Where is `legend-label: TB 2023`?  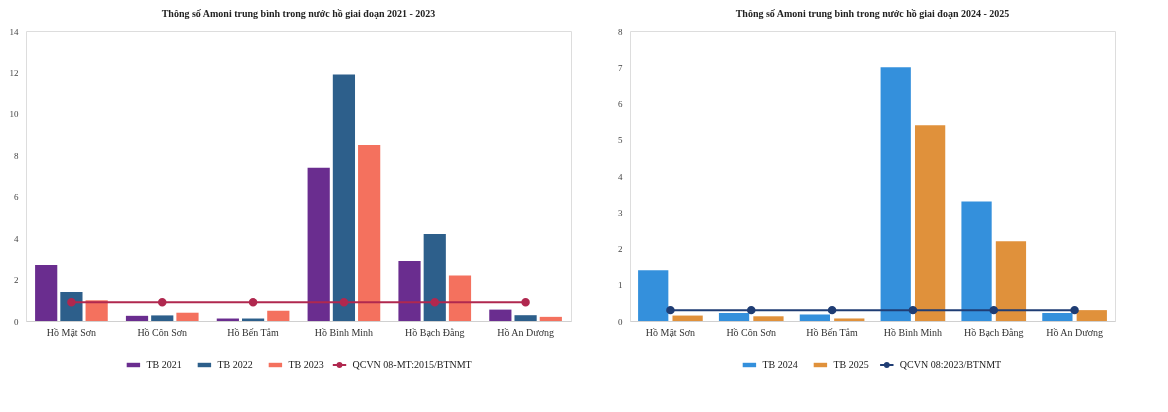
legend-label: TB 2023 is located at coordinates (306, 364).